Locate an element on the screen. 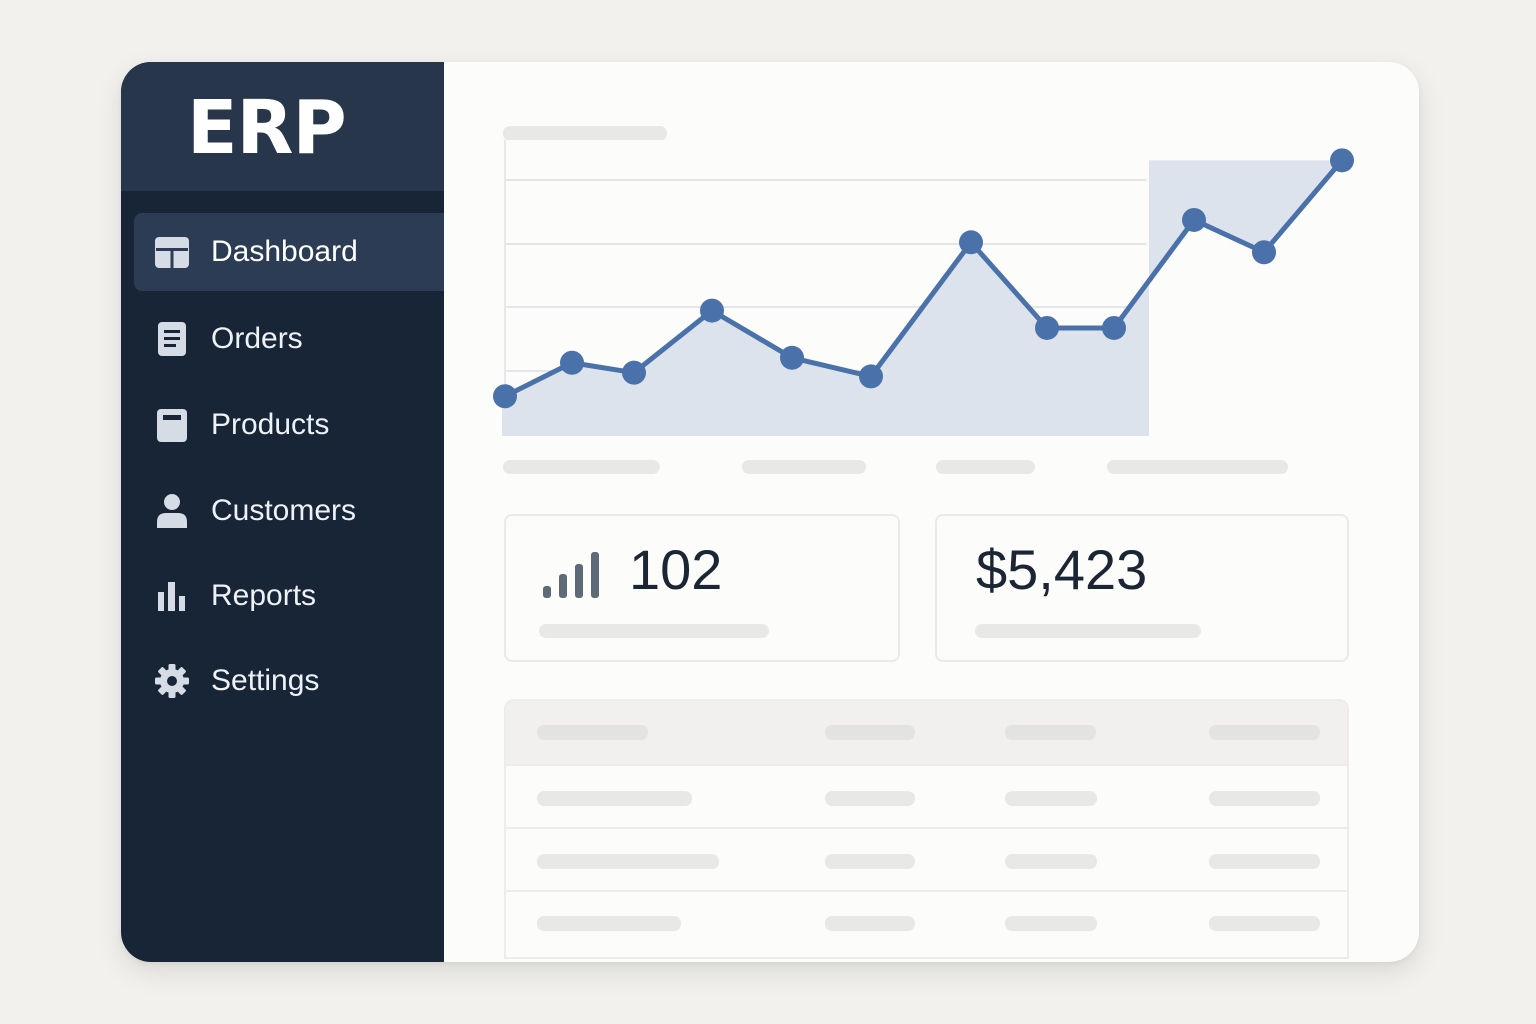 This screenshot has height=1024, width=1536. sidebar-item-customers: Customers is located at coordinates (289, 511).